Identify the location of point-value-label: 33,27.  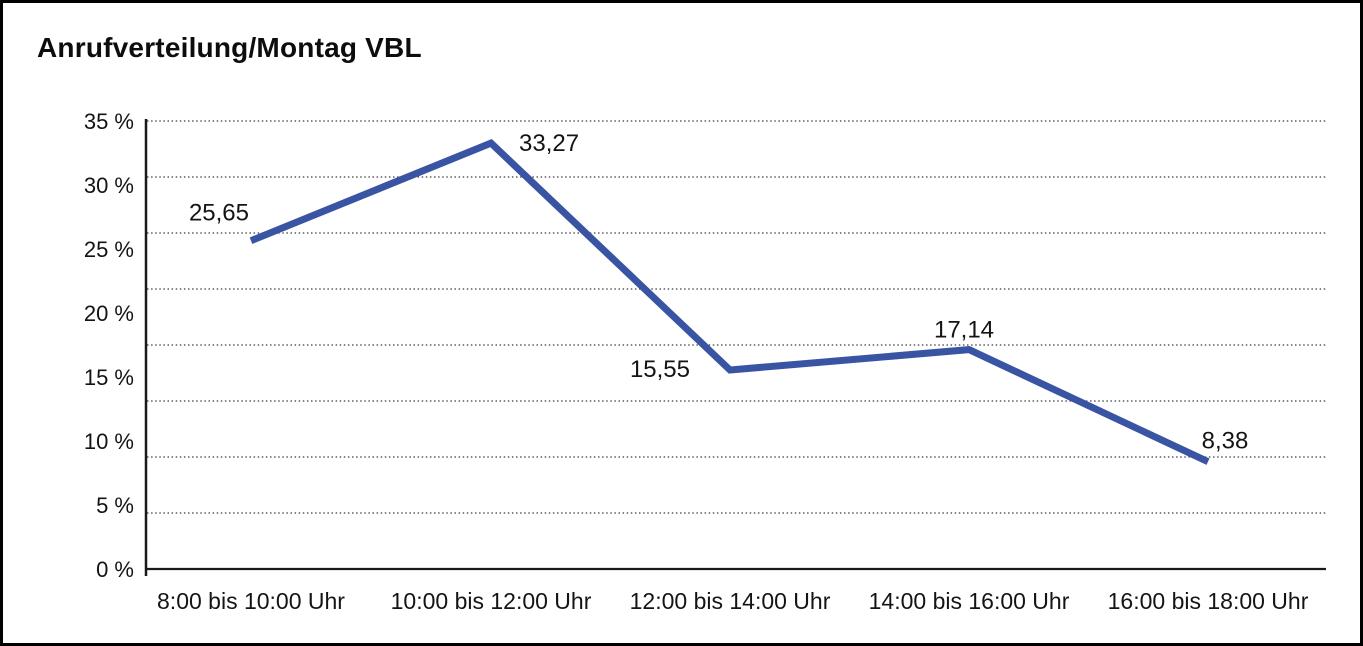
(549, 143).